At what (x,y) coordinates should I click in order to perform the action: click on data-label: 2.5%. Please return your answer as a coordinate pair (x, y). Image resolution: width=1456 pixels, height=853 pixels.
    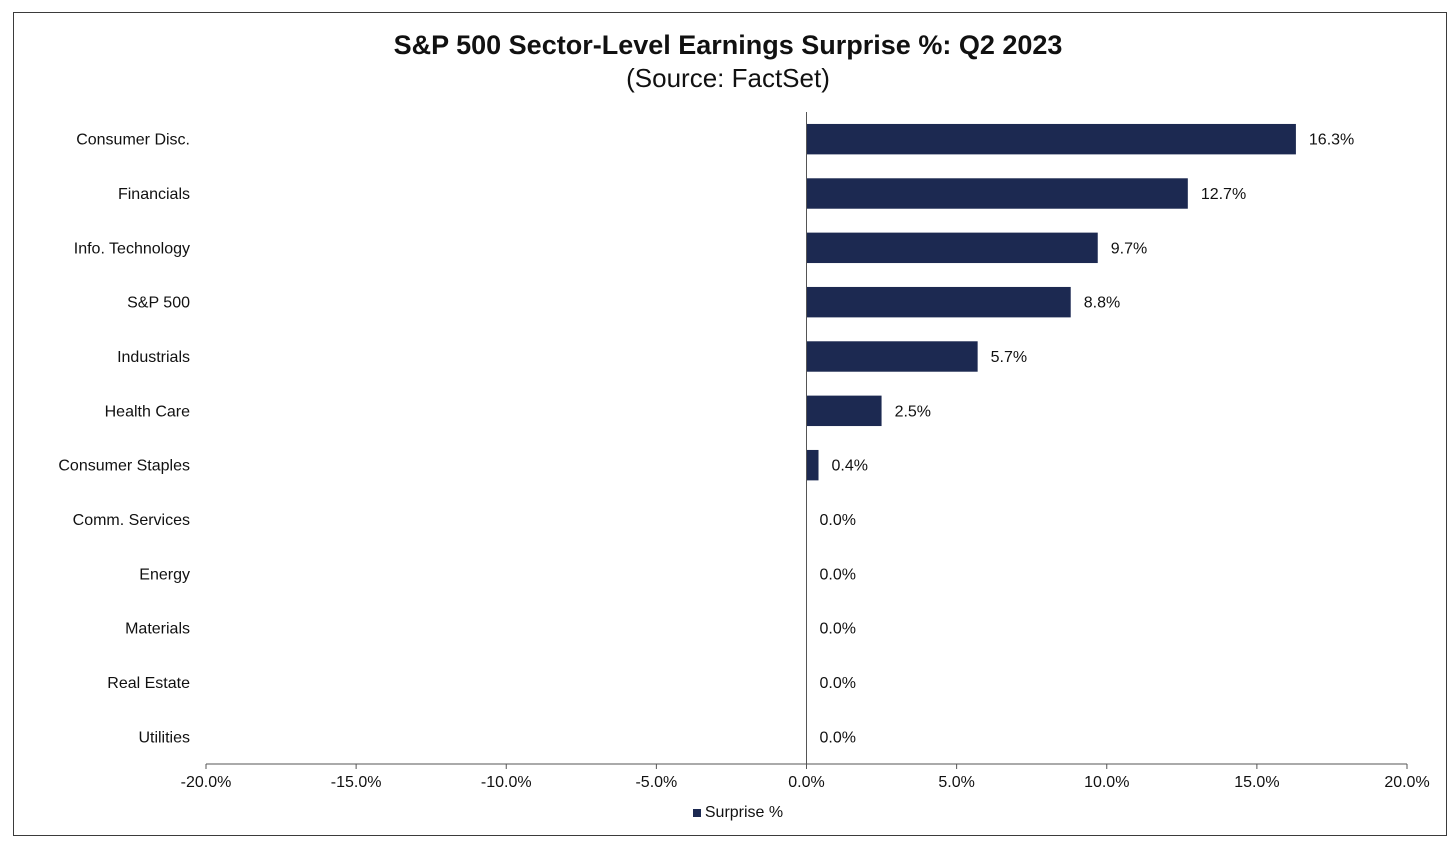
    Looking at the image, I should click on (913, 411).